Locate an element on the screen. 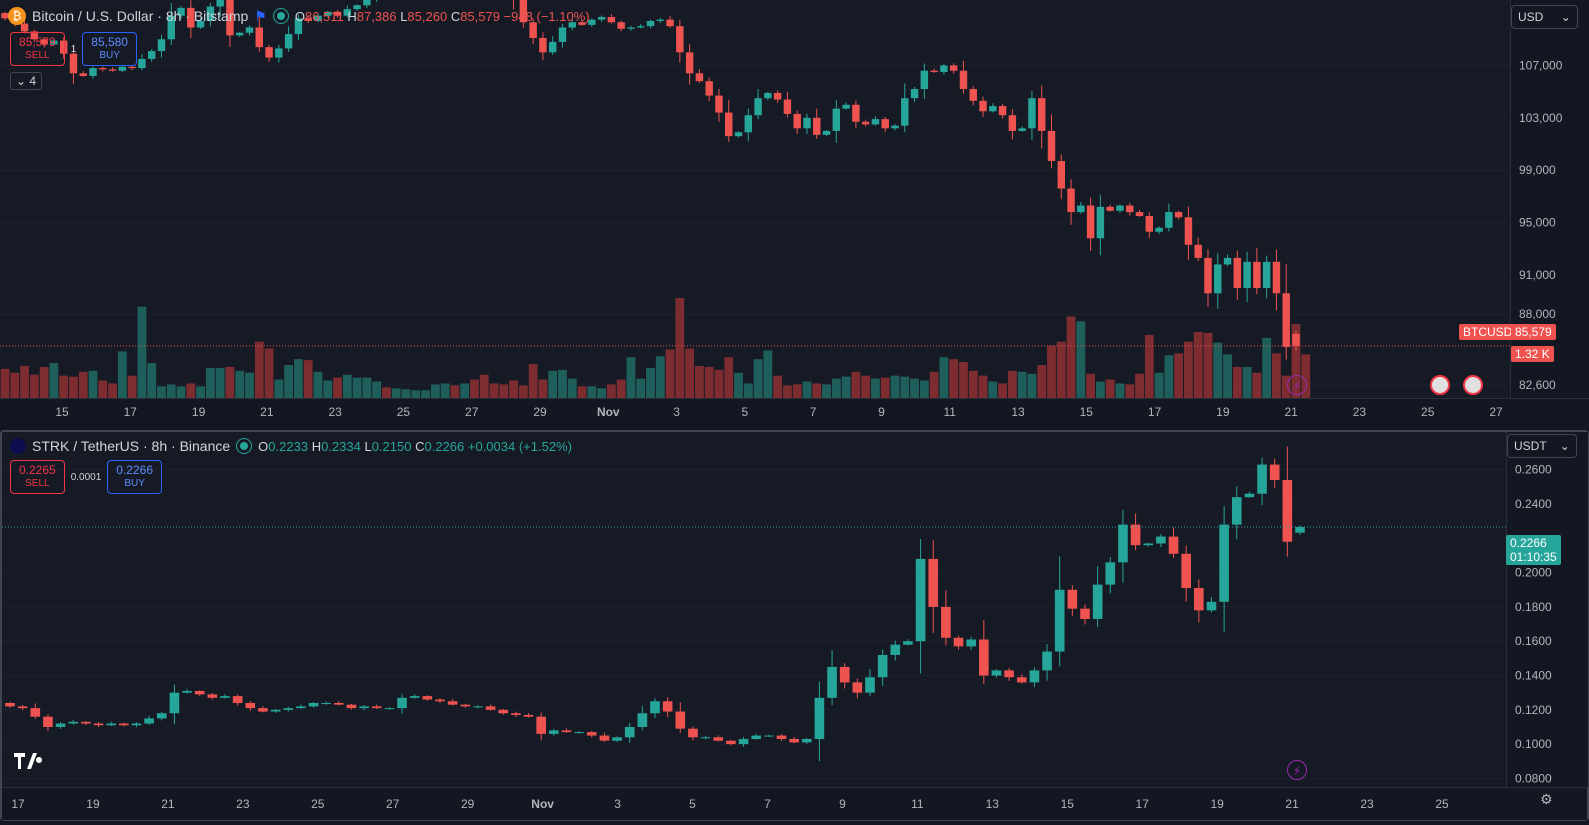  btc-buy-price: 85,580 is located at coordinates (109, 42).